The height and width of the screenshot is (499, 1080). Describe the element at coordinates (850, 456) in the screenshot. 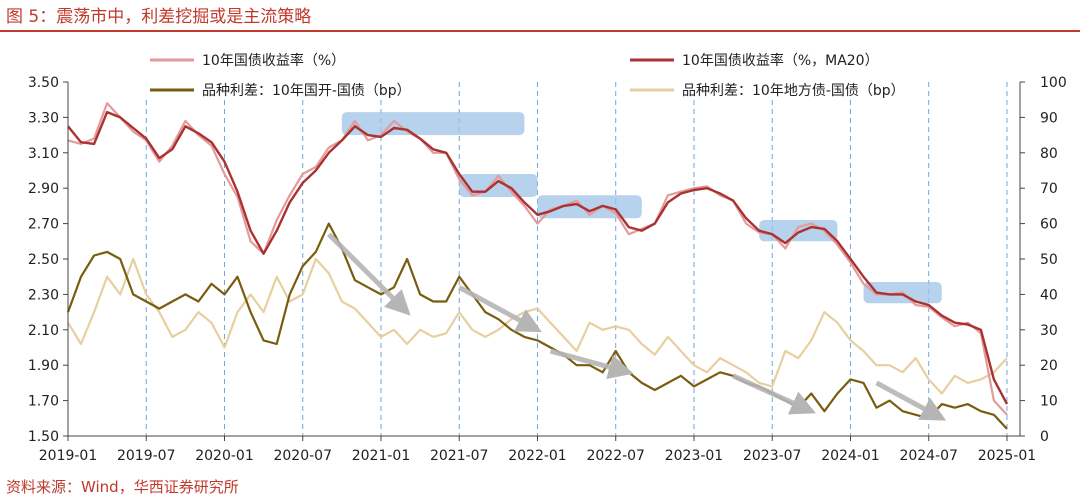

I see `x-tick-2024-01: 2024-01` at that location.